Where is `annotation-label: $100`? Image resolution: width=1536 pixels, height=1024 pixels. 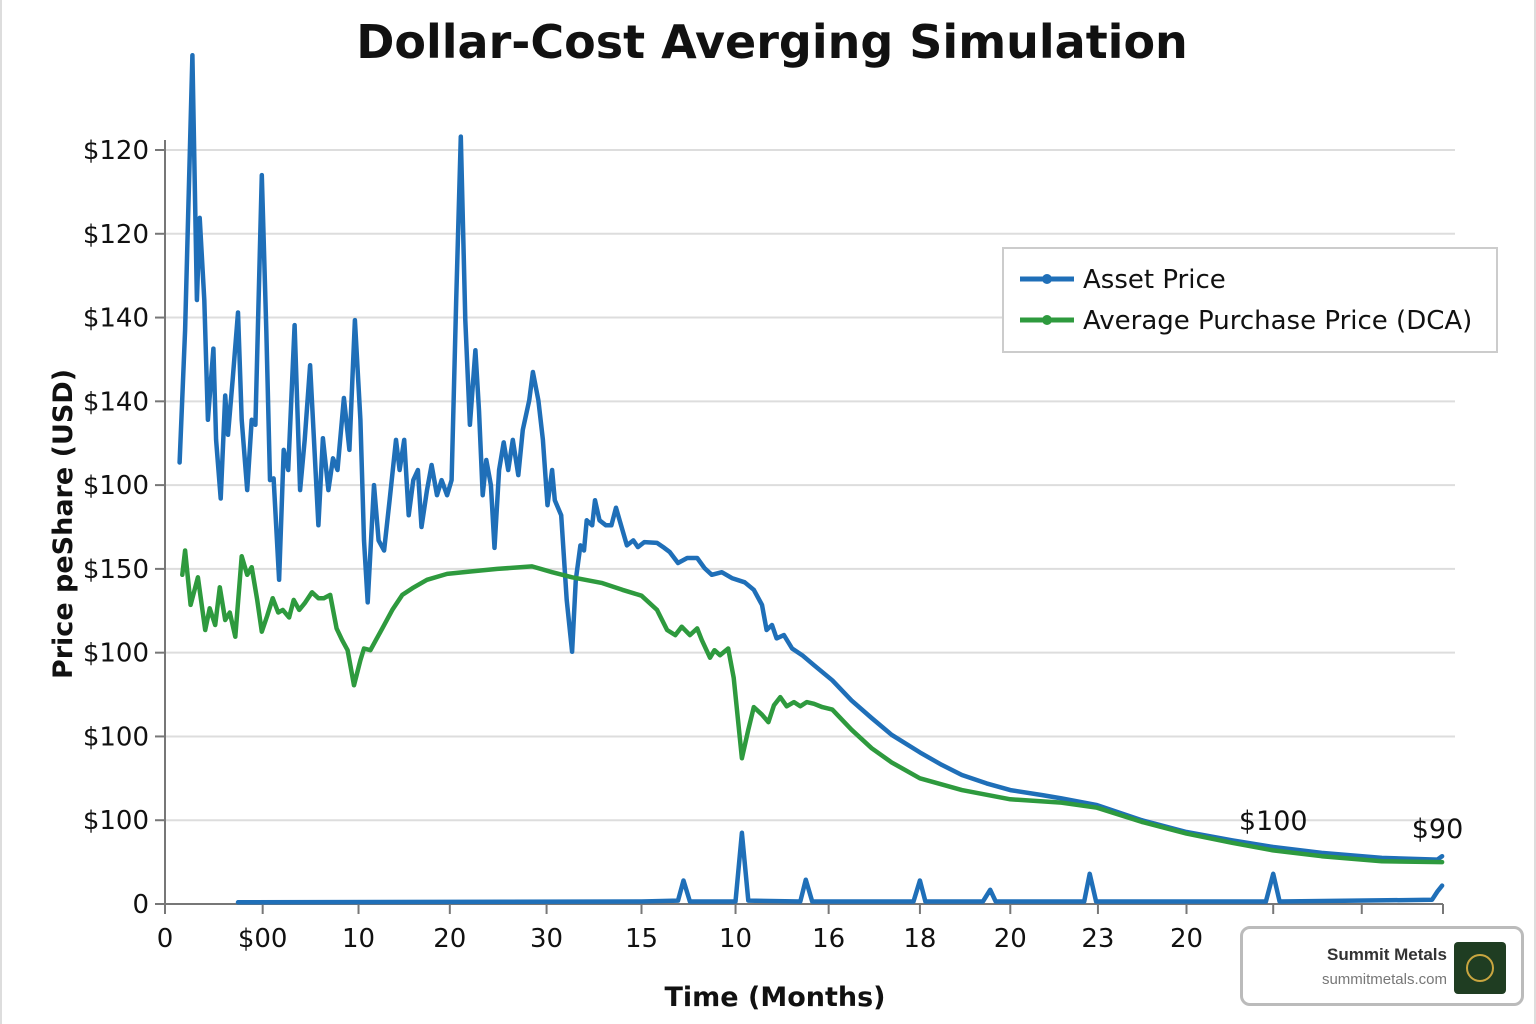
annotation-label: $100 is located at coordinates (1273, 821).